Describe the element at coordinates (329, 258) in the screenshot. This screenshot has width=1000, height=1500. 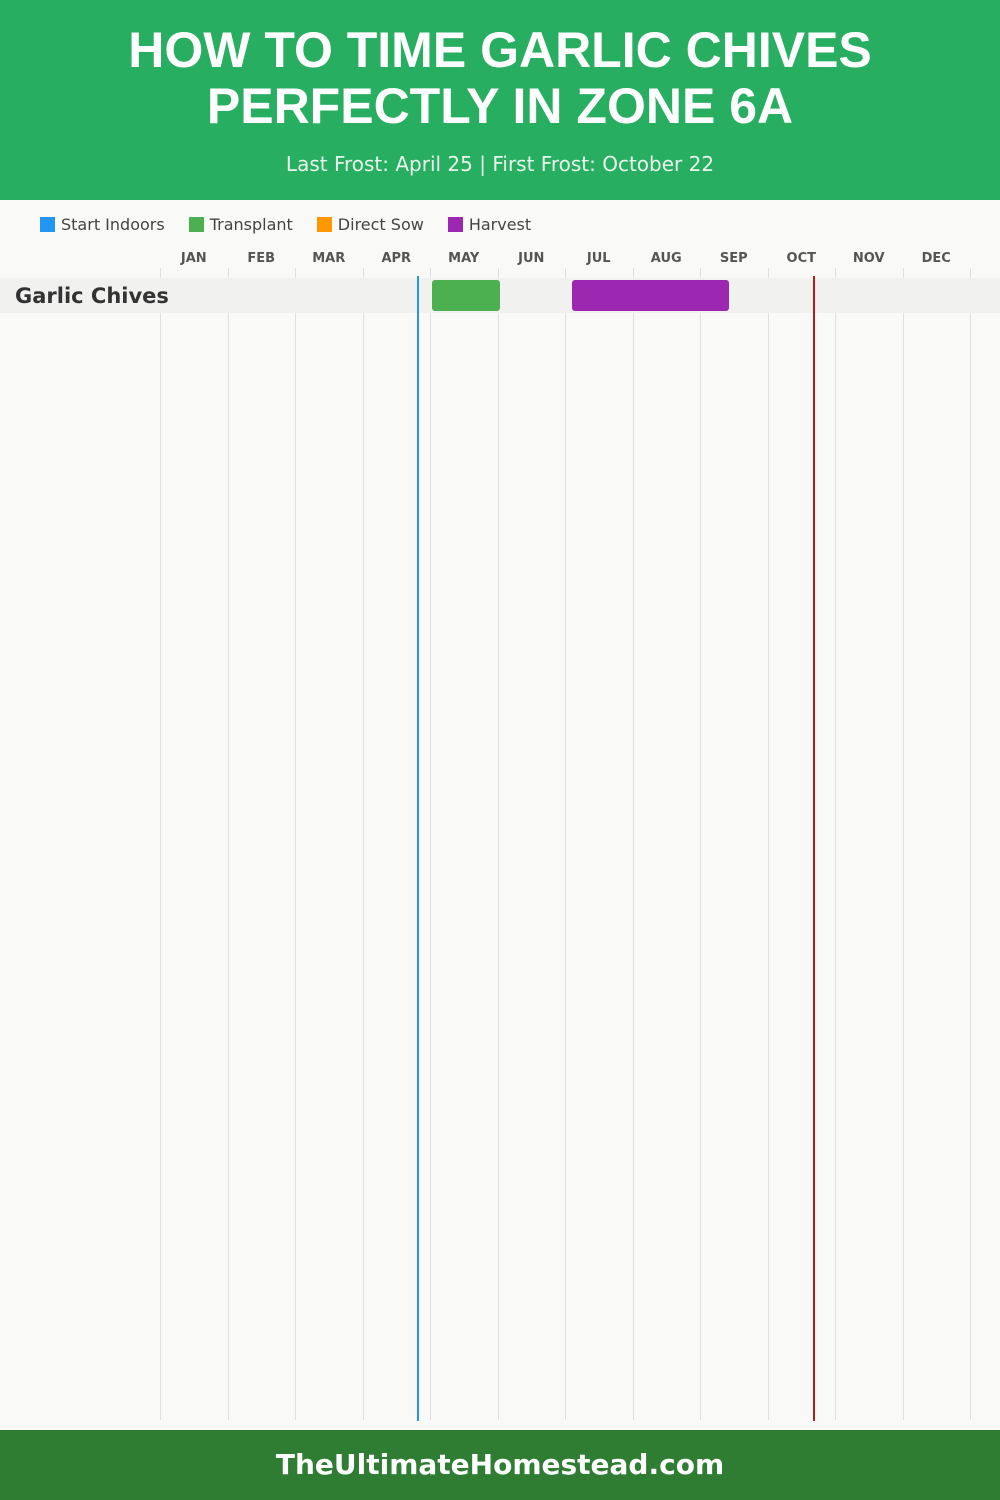
I see `month-label: MAR` at that location.